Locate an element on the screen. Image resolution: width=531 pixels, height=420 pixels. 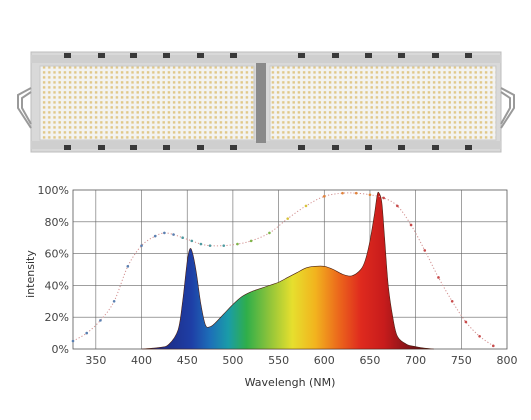
top-clips is located at coordinates (268, 55).